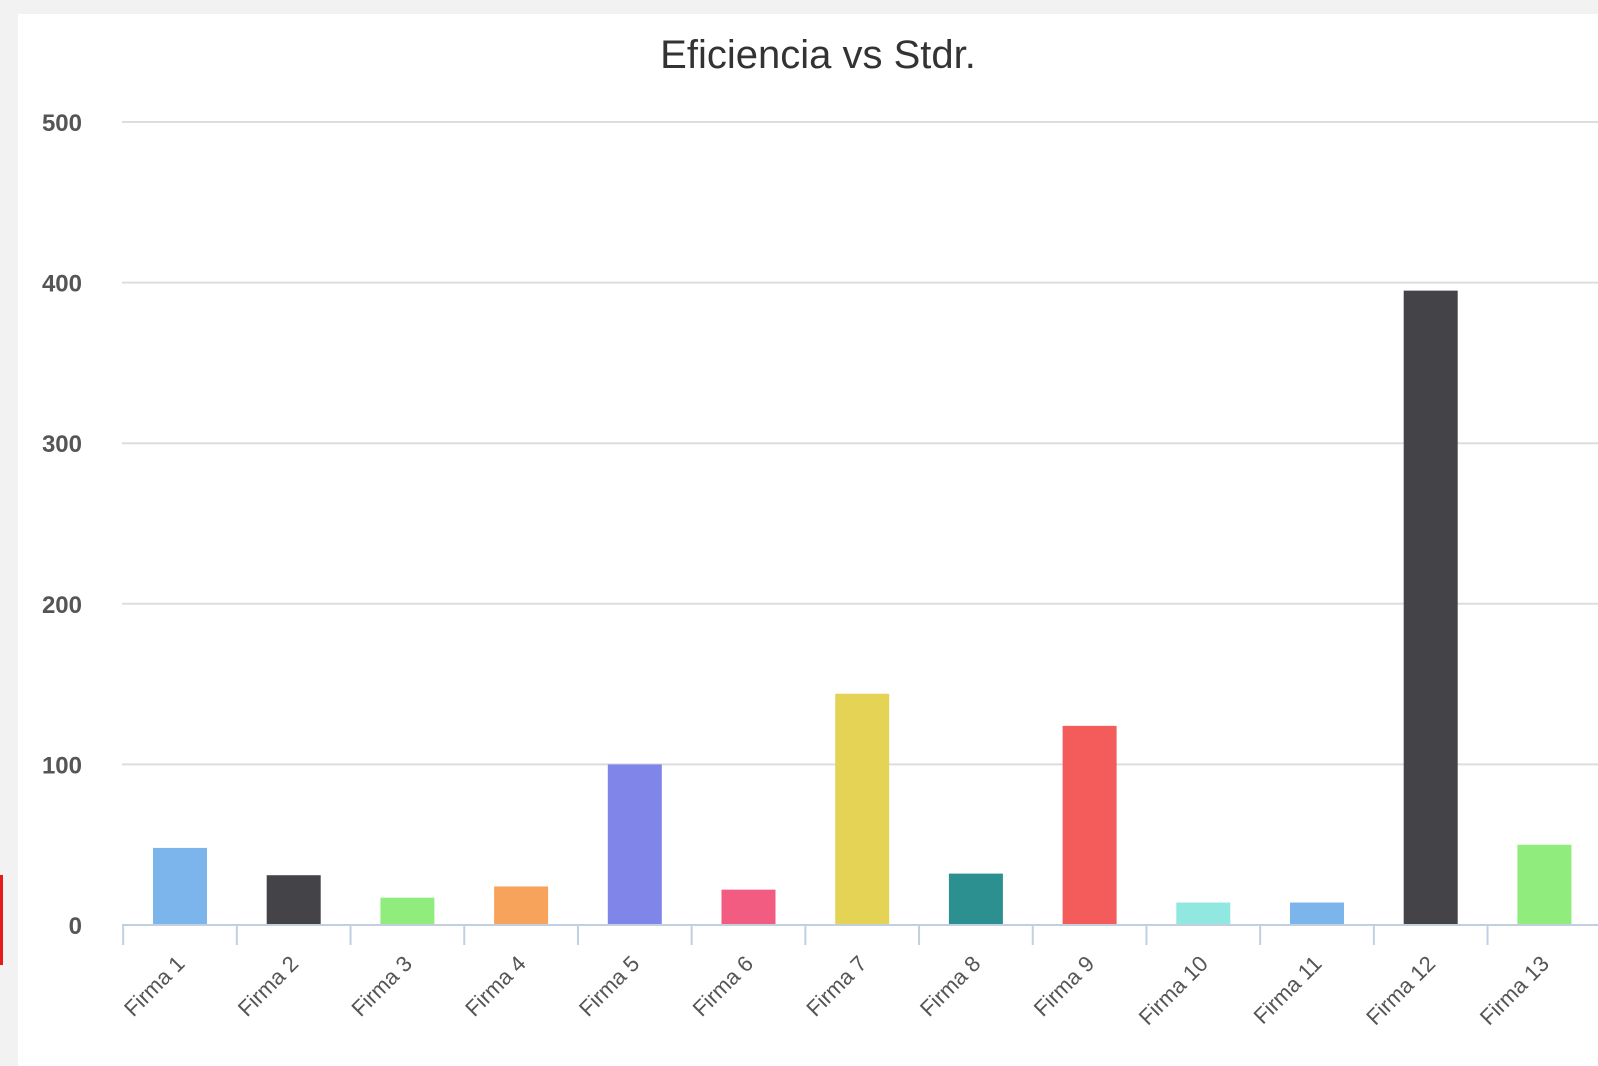  Describe the element at coordinates (62, 444) in the screenshot. I see `y-tick-label: 300` at that location.